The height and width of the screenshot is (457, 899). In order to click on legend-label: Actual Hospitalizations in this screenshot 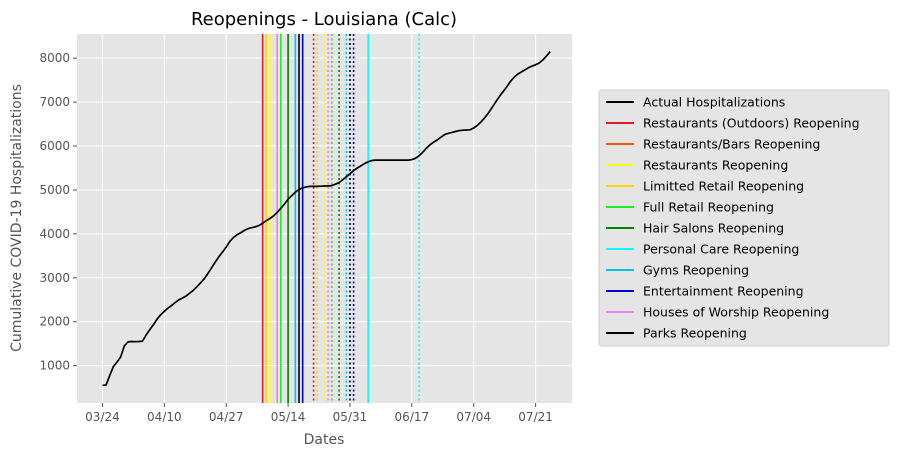, I will do `click(714, 102)`.